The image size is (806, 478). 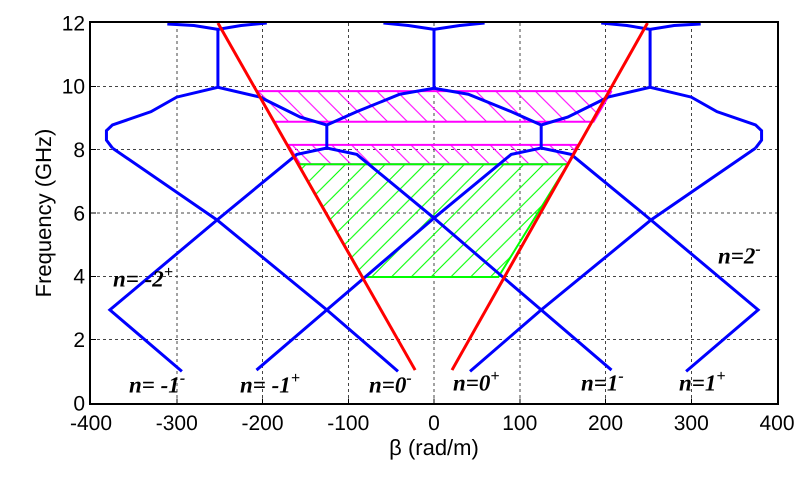 What do you see at coordinates (390, 384) in the screenshot?
I see `annotation: n=0$^{-}$` at bounding box center [390, 384].